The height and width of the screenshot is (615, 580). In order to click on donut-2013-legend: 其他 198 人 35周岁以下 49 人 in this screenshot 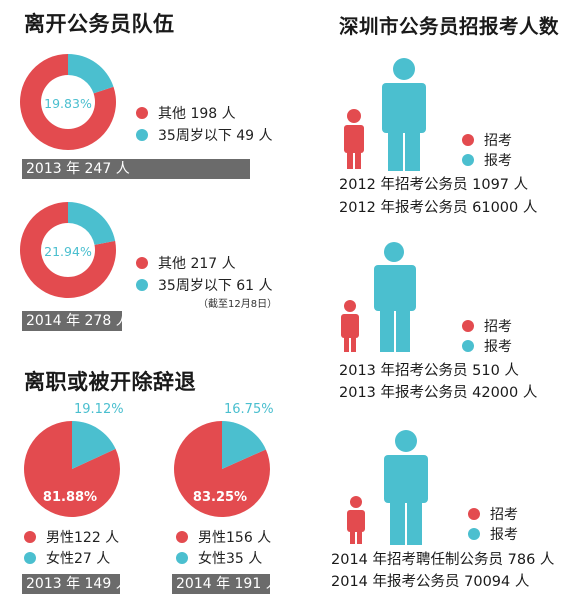, I will do `click(204, 124)`.